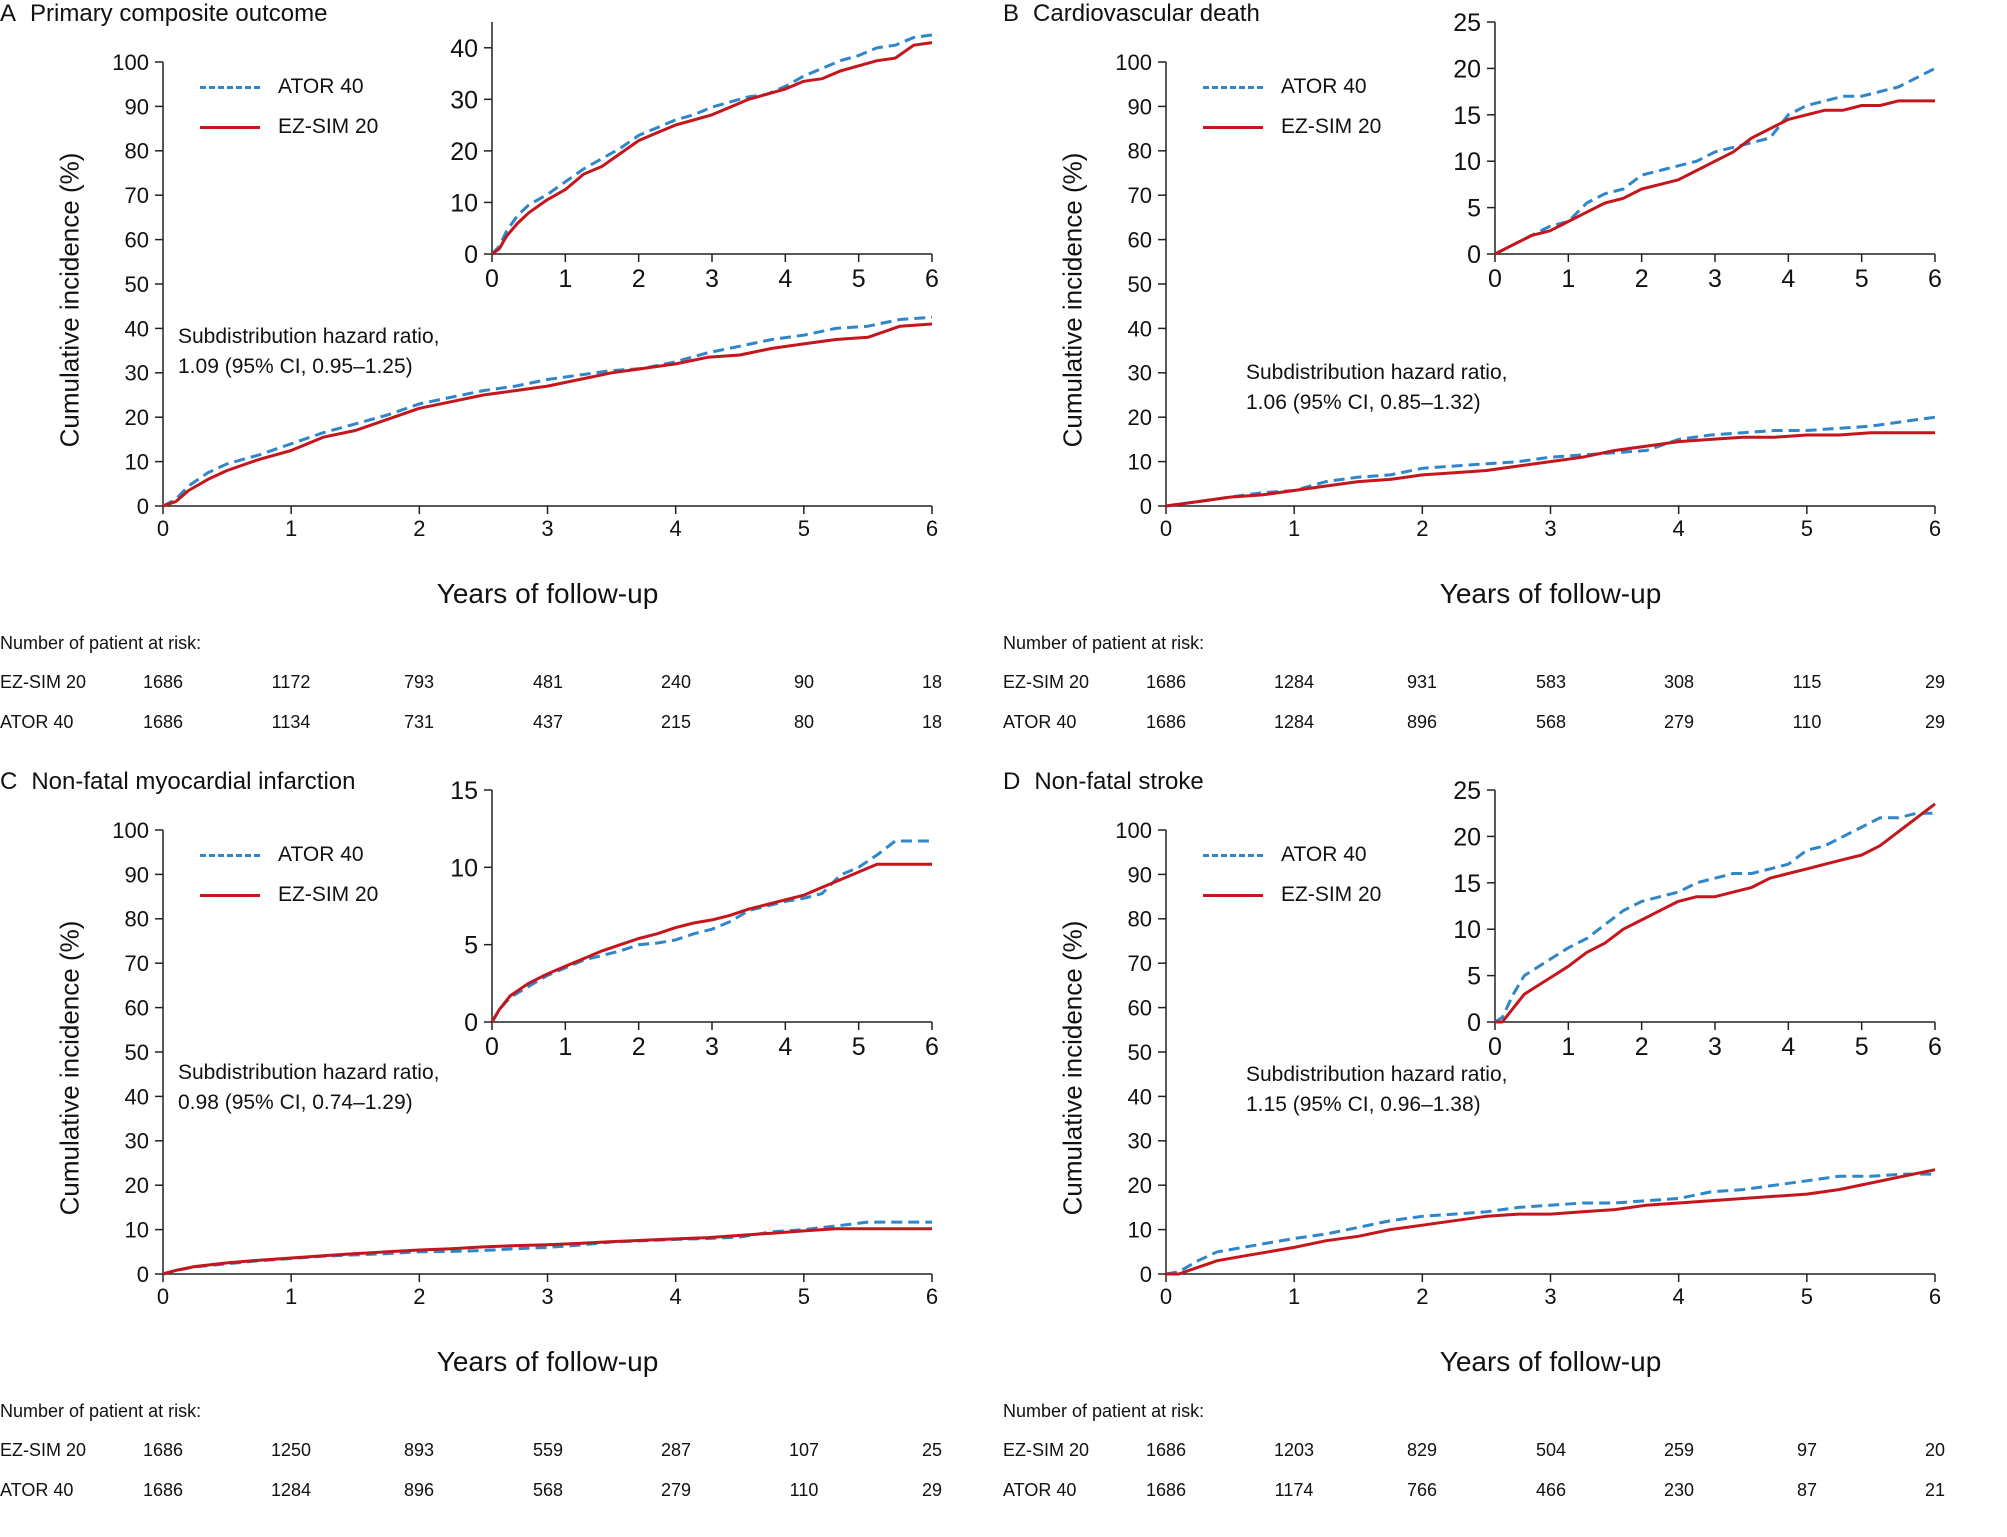 The height and width of the screenshot is (1537, 2007). What do you see at coordinates (501, 1452) in the screenshot?
I see `risk-table-row: EZ-SIM 20 1686 1250 893 559 287 107 25` at bounding box center [501, 1452].